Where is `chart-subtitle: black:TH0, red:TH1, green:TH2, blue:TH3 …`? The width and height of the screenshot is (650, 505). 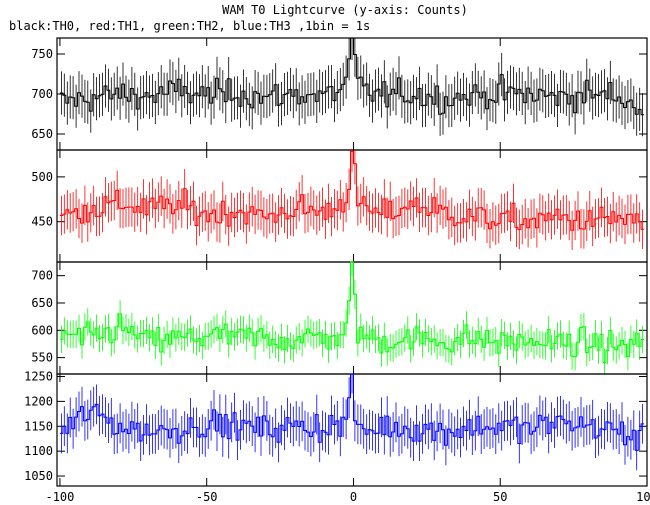 chart-subtitle: black:TH0, red:TH1, green:TH2, blue:TH3 … is located at coordinates (189, 26).